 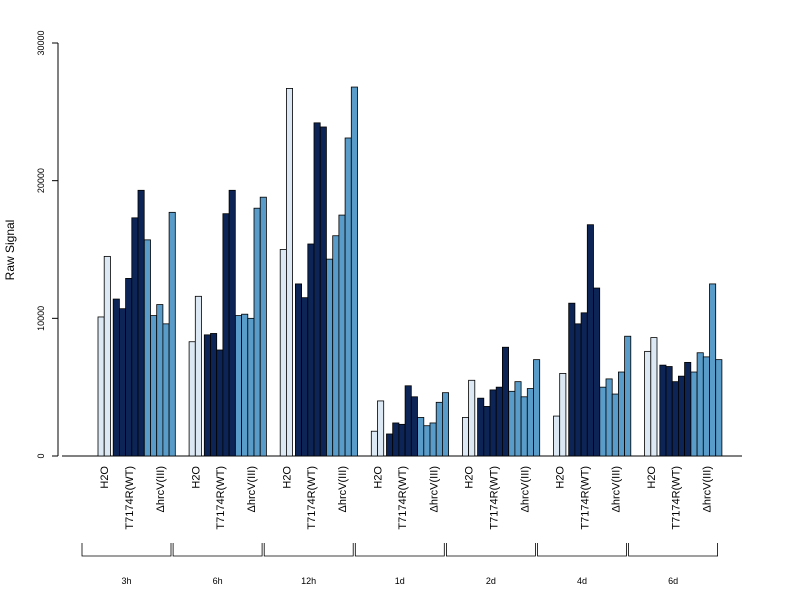 I want to click on group-labels: 3h 6h 12h 1d 2d 4d 6d, so click(x=399, y=581).